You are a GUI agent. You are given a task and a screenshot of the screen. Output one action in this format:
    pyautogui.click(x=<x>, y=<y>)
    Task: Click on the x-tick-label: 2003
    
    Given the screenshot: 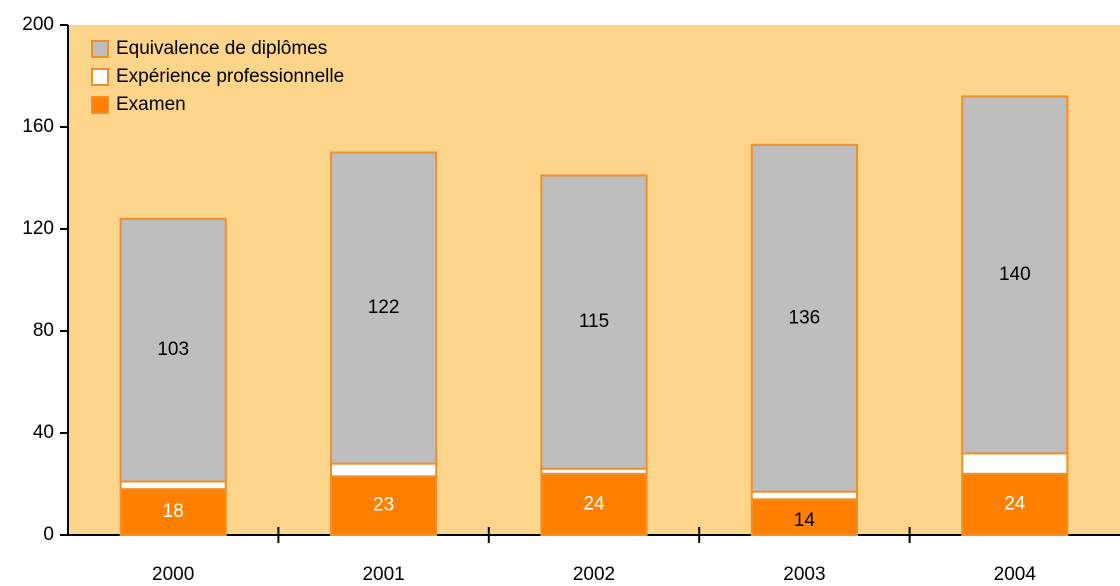 What is the action you would take?
    pyautogui.click(x=804, y=574)
    